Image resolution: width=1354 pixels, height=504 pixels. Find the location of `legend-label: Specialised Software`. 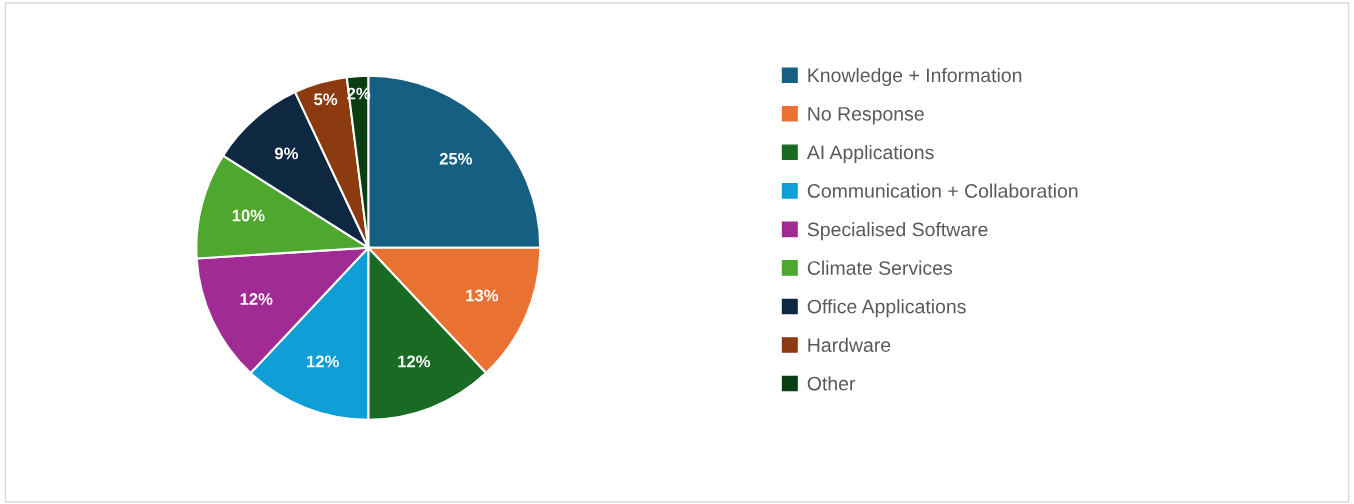

legend-label: Specialised Software is located at coordinates (897, 231).